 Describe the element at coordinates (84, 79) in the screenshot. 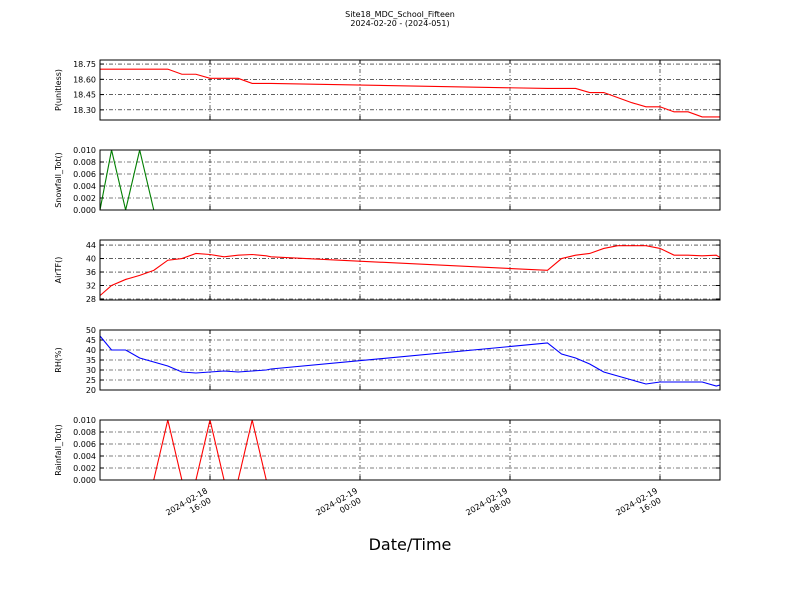

I see `y-tick-label: 18.60` at that location.